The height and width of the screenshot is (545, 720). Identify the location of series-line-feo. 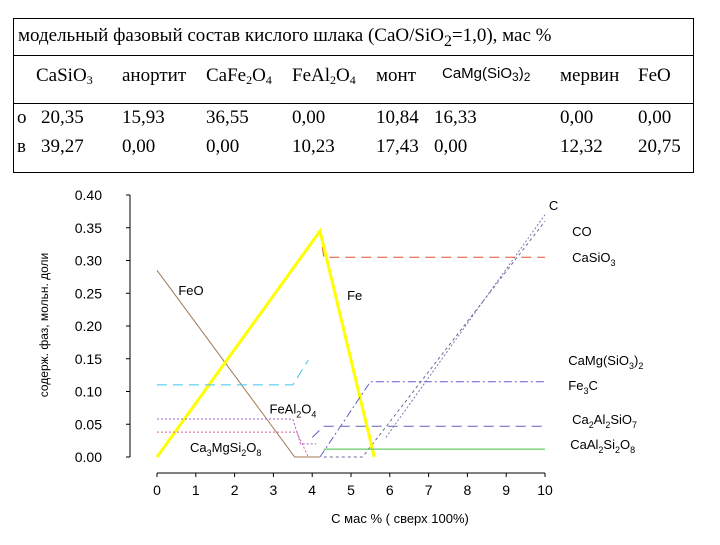
(238, 364).